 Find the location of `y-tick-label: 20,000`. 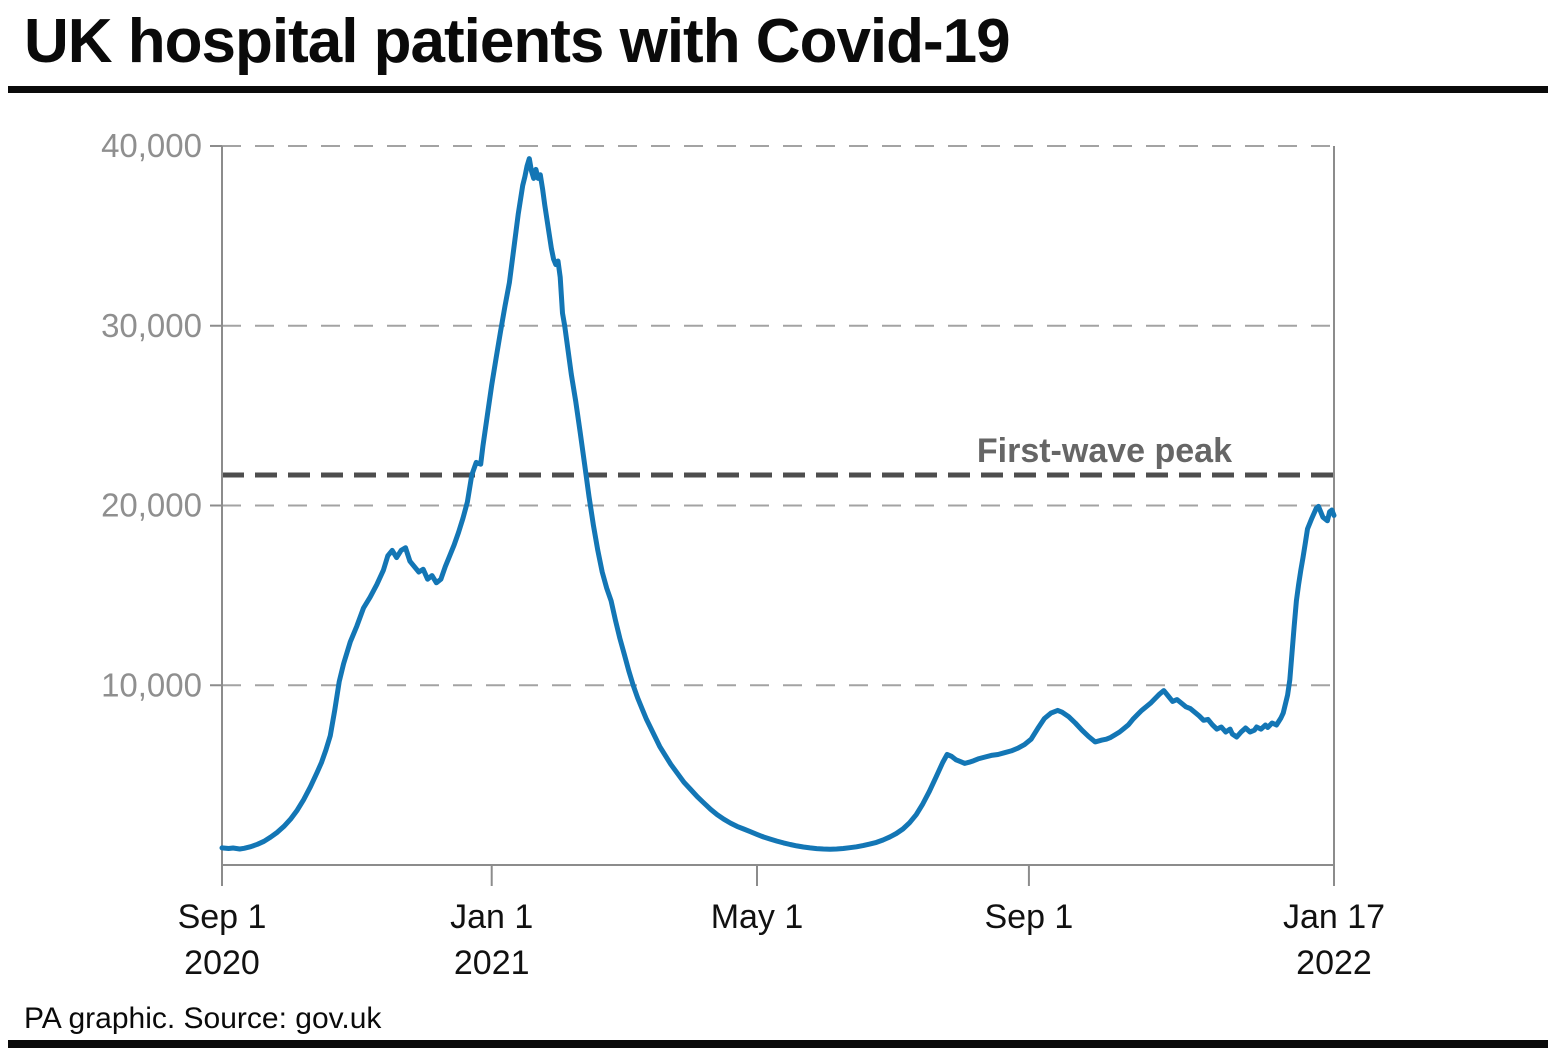

y-tick-label: 20,000 is located at coordinates (151, 505).